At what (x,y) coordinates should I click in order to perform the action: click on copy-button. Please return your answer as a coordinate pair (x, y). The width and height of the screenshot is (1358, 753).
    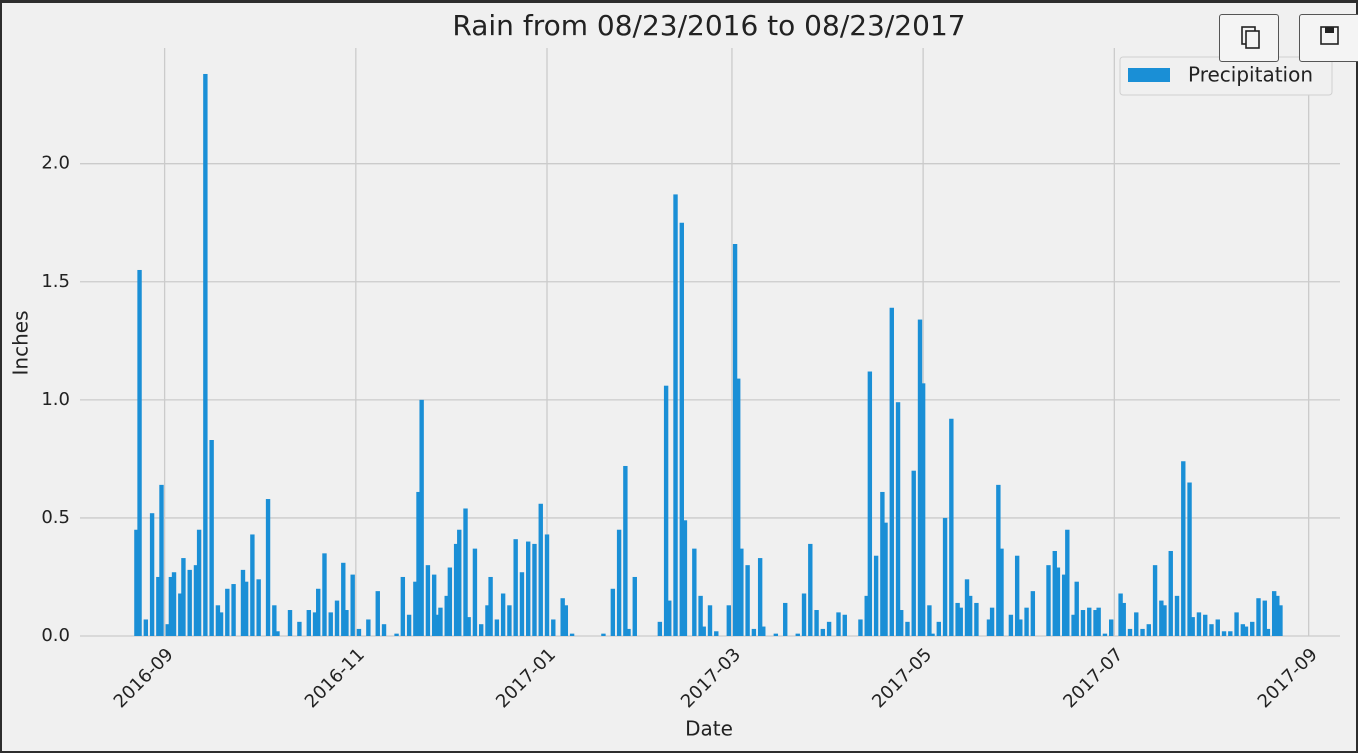
    Looking at the image, I should click on (1249, 38).